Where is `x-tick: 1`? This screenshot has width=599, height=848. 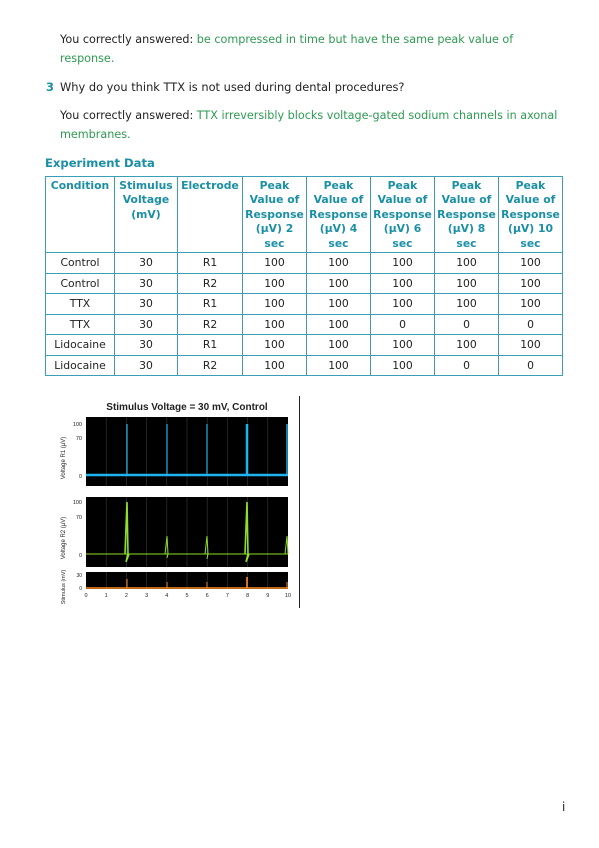 x-tick: 1 is located at coordinates (106, 596).